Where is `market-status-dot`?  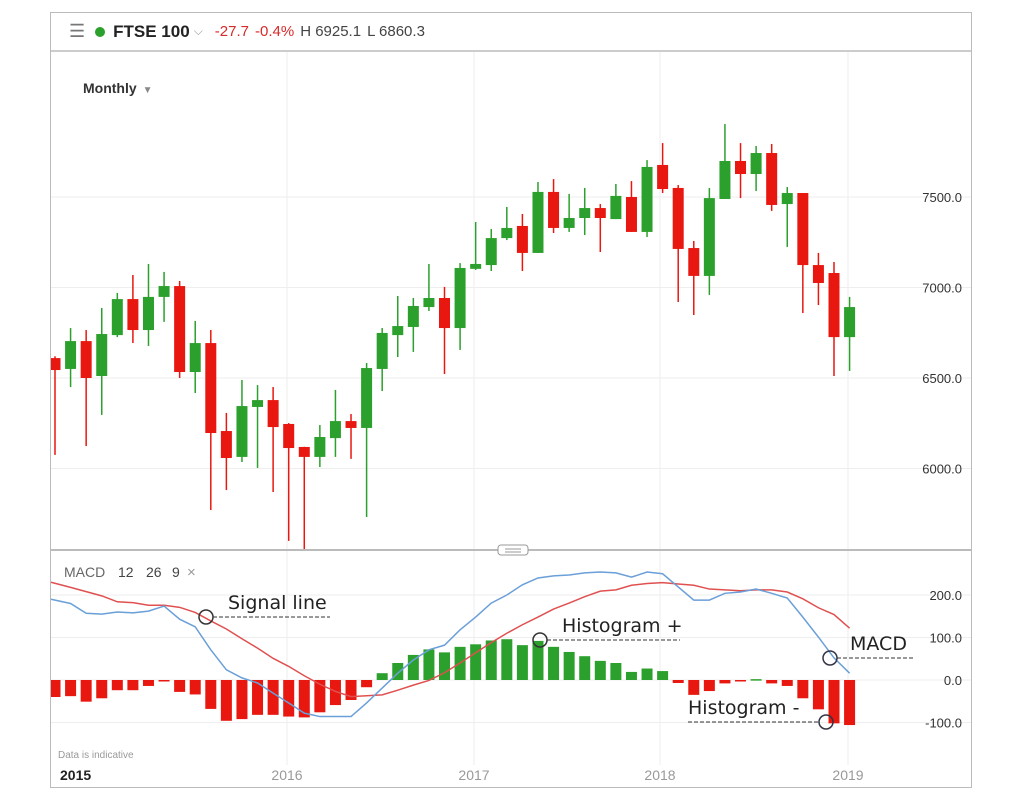
market-status-dot is located at coordinates (100, 31).